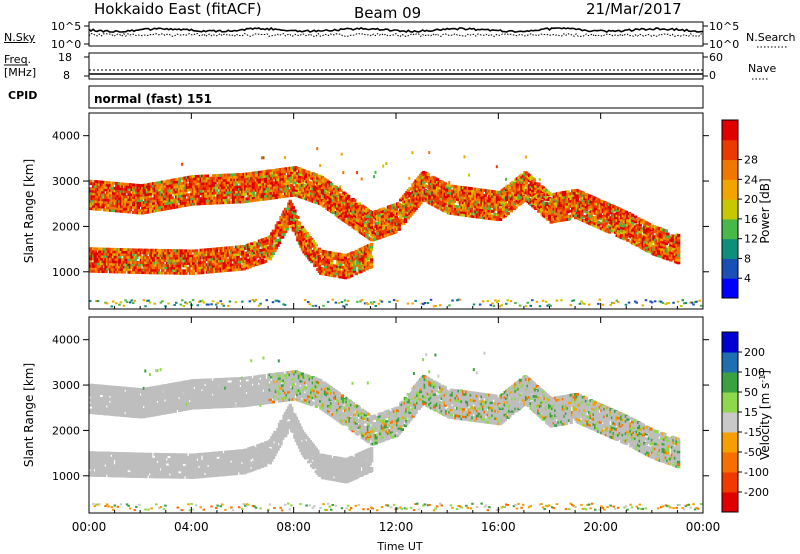 This screenshot has height=554, width=800. What do you see at coordinates (396, 97) in the screenshot?
I see `cpid-panel` at bounding box center [396, 97].